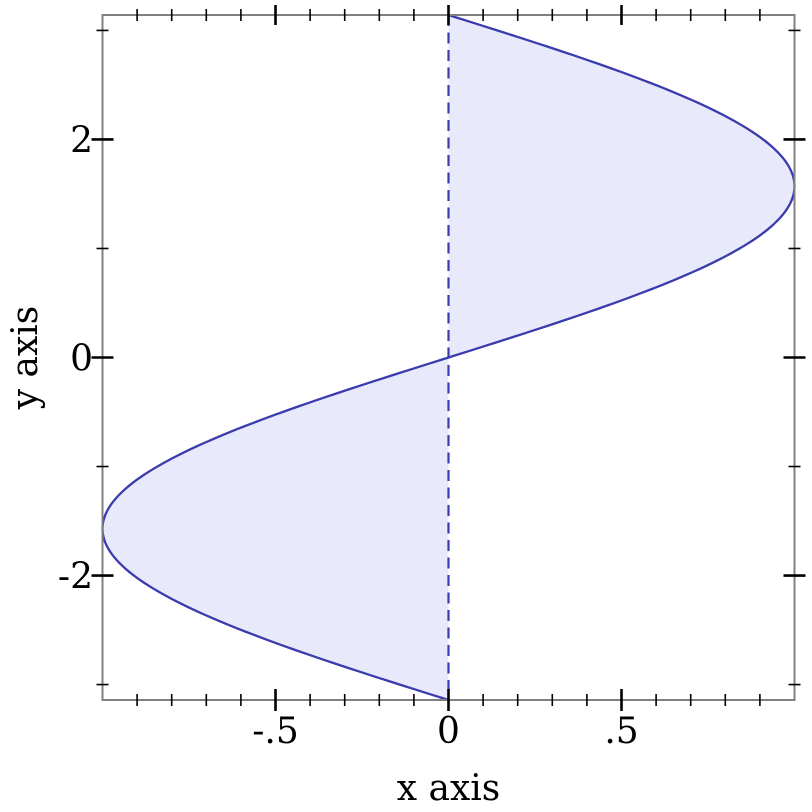  What do you see at coordinates (81, 359) in the screenshot?
I see `y-tick-label: 0` at bounding box center [81, 359].